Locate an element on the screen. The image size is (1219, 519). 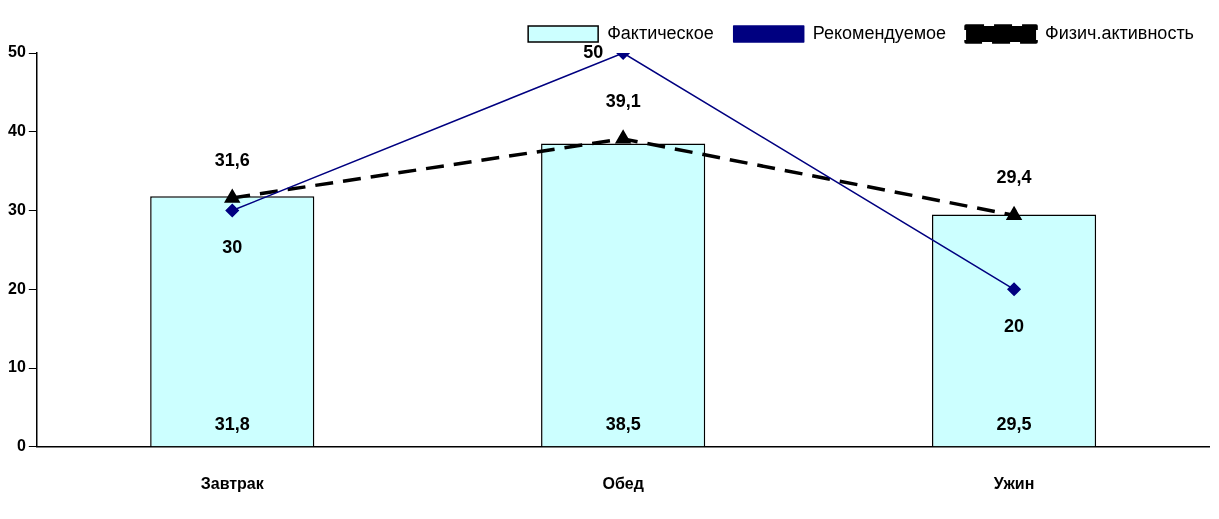
y-tick-label: 10 is located at coordinates (17, 367).